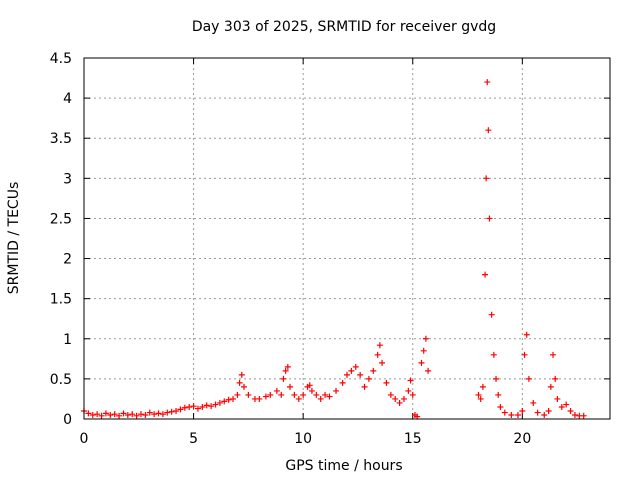 This screenshot has height=480, width=640. I want to click on x-tick-label: 15, so click(413, 439).